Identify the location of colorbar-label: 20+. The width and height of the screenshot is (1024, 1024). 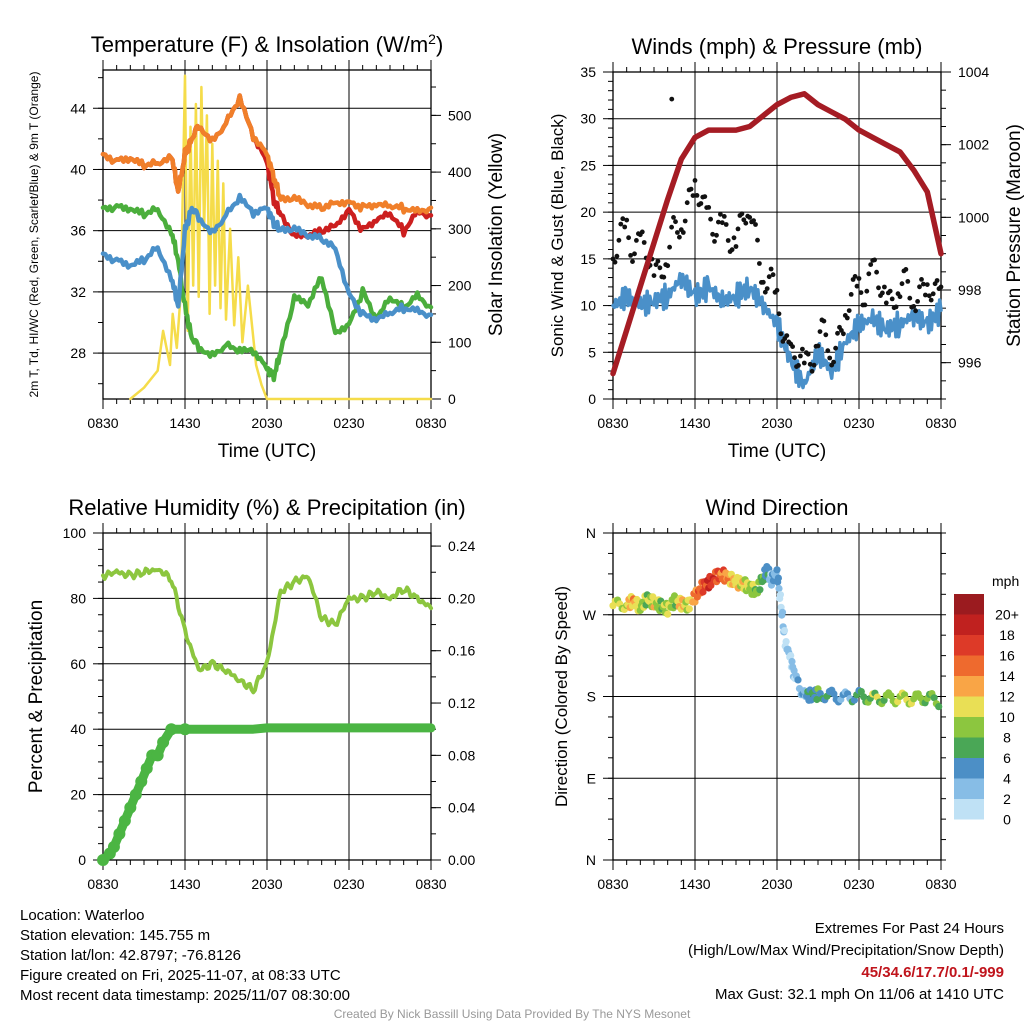
(1007, 614).